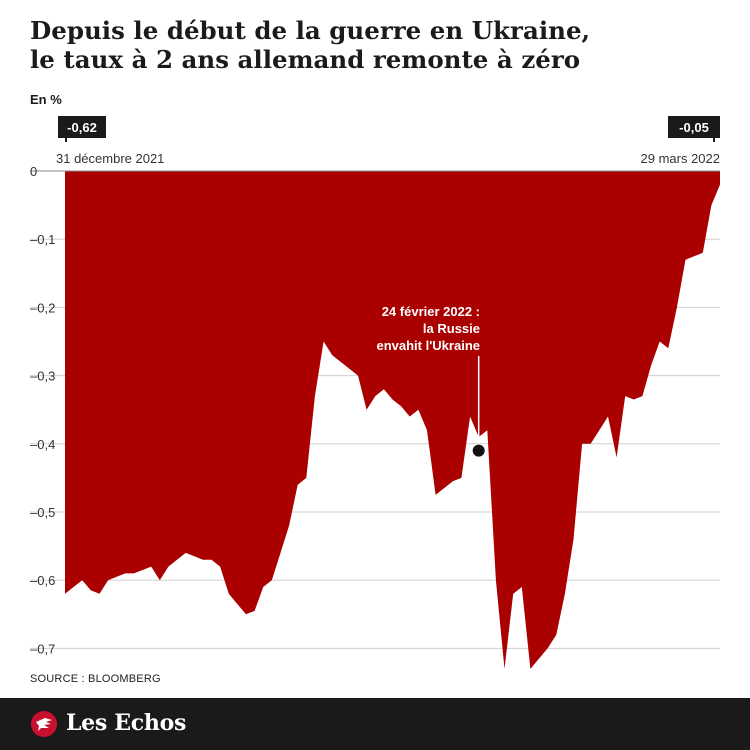  Describe the element at coordinates (42, 239) in the screenshot. I see `y-tick-label-1: –0,1` at that location.